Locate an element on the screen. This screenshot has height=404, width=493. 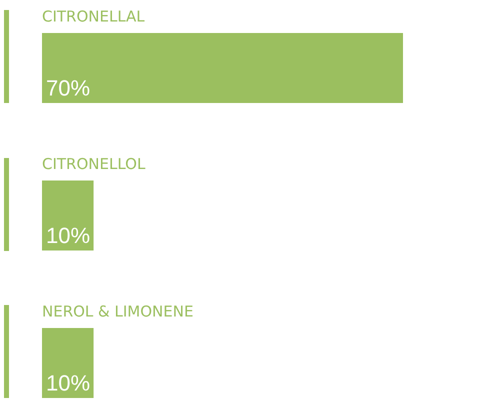
y-tick-label: NEROL & LIMONENE is located at coordinates (118, 311).